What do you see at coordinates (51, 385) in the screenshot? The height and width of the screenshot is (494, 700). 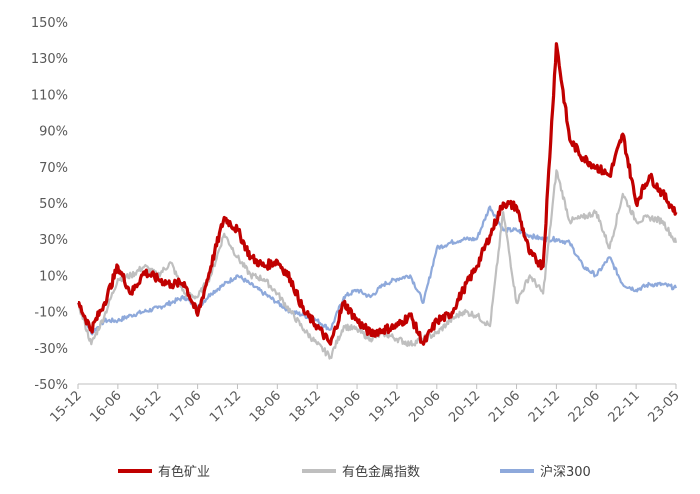 I see `y-tick-label: -50%` at bounding box center [51, 385].